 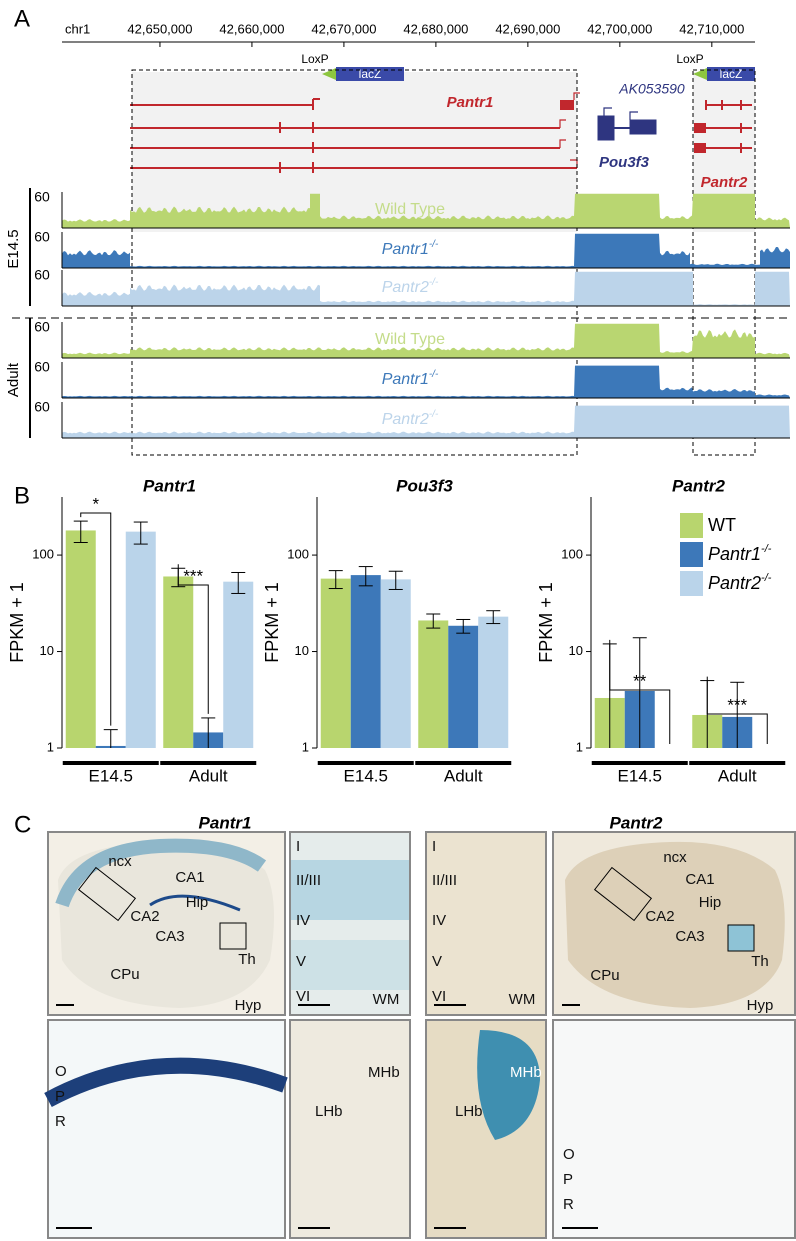 What do you see at coordinates (624, 162) in the screenshot?
I see `gene-label: Pou3f3` at bounding box center [624, 162].